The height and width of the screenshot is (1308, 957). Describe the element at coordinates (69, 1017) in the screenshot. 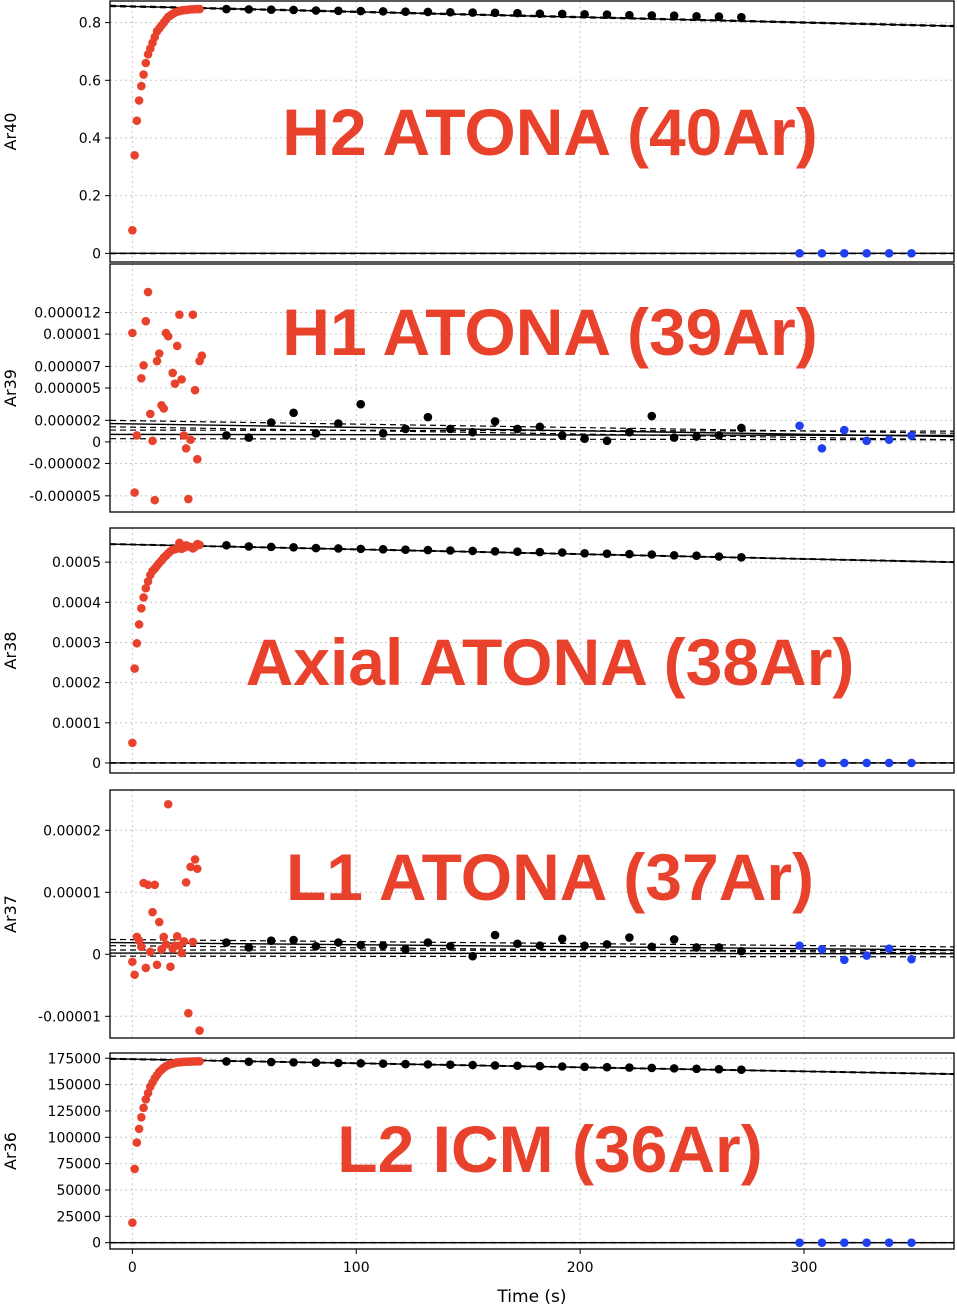

I see `y-tick-label: -0.00001` at that location.